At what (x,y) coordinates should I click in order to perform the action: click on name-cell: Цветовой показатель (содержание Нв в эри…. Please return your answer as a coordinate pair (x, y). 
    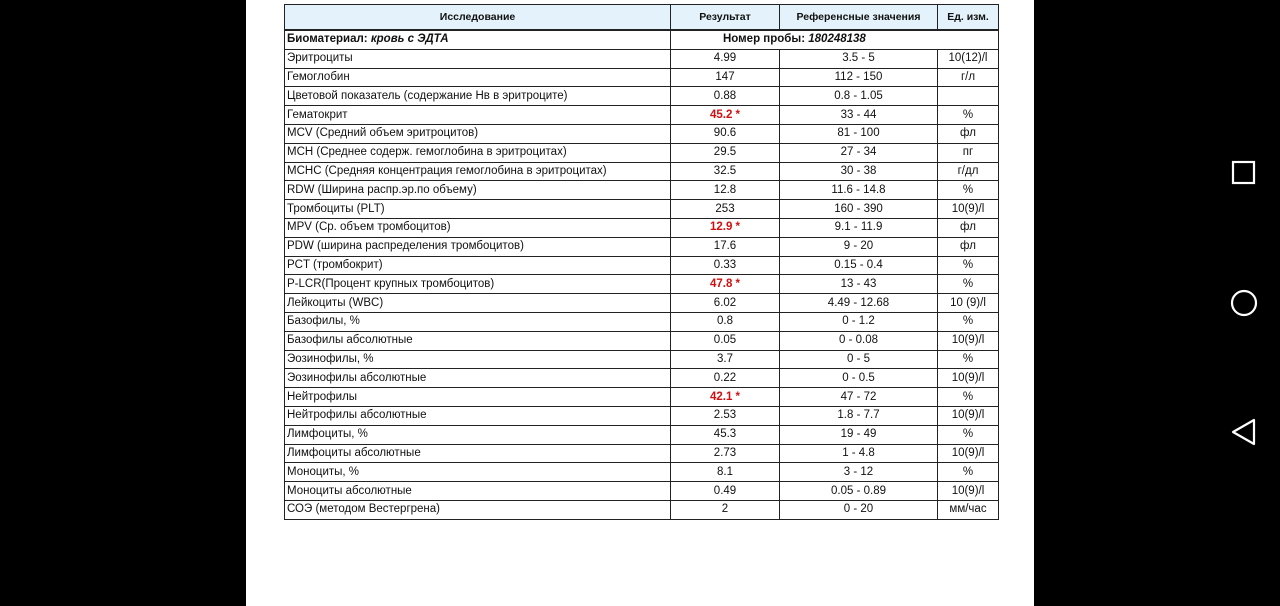
    Looking at the image, I should click on (477, 96).